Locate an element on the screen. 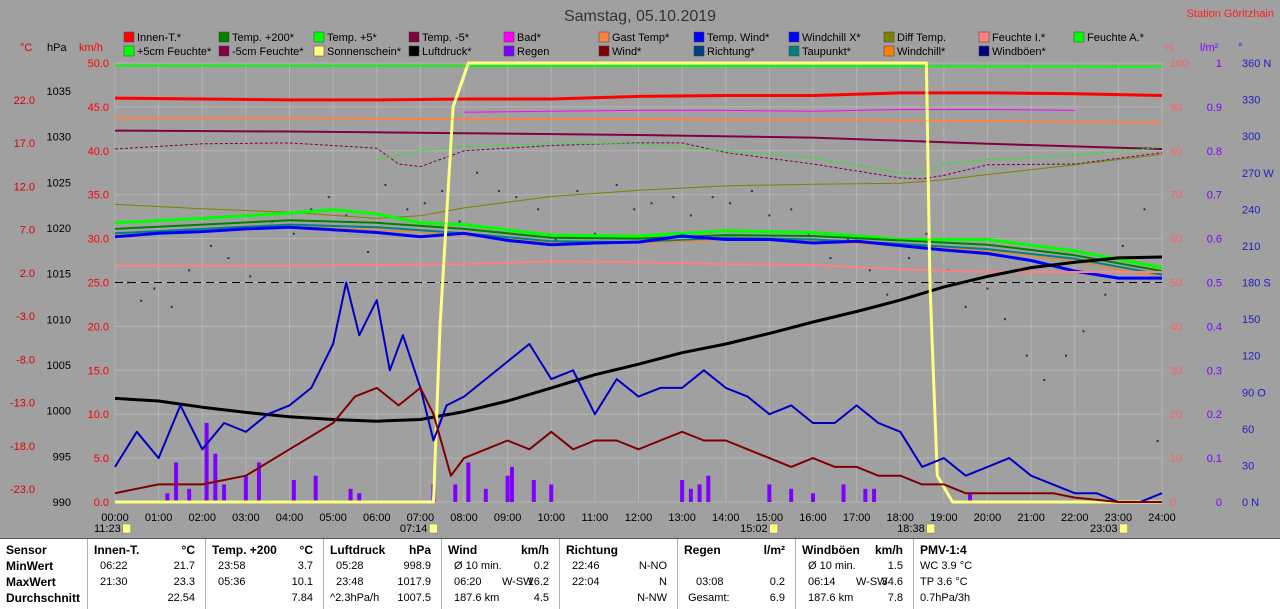 This screenshot has width=1280, height=609. axis-unit-c: °C is located at coordinates (26, 48).